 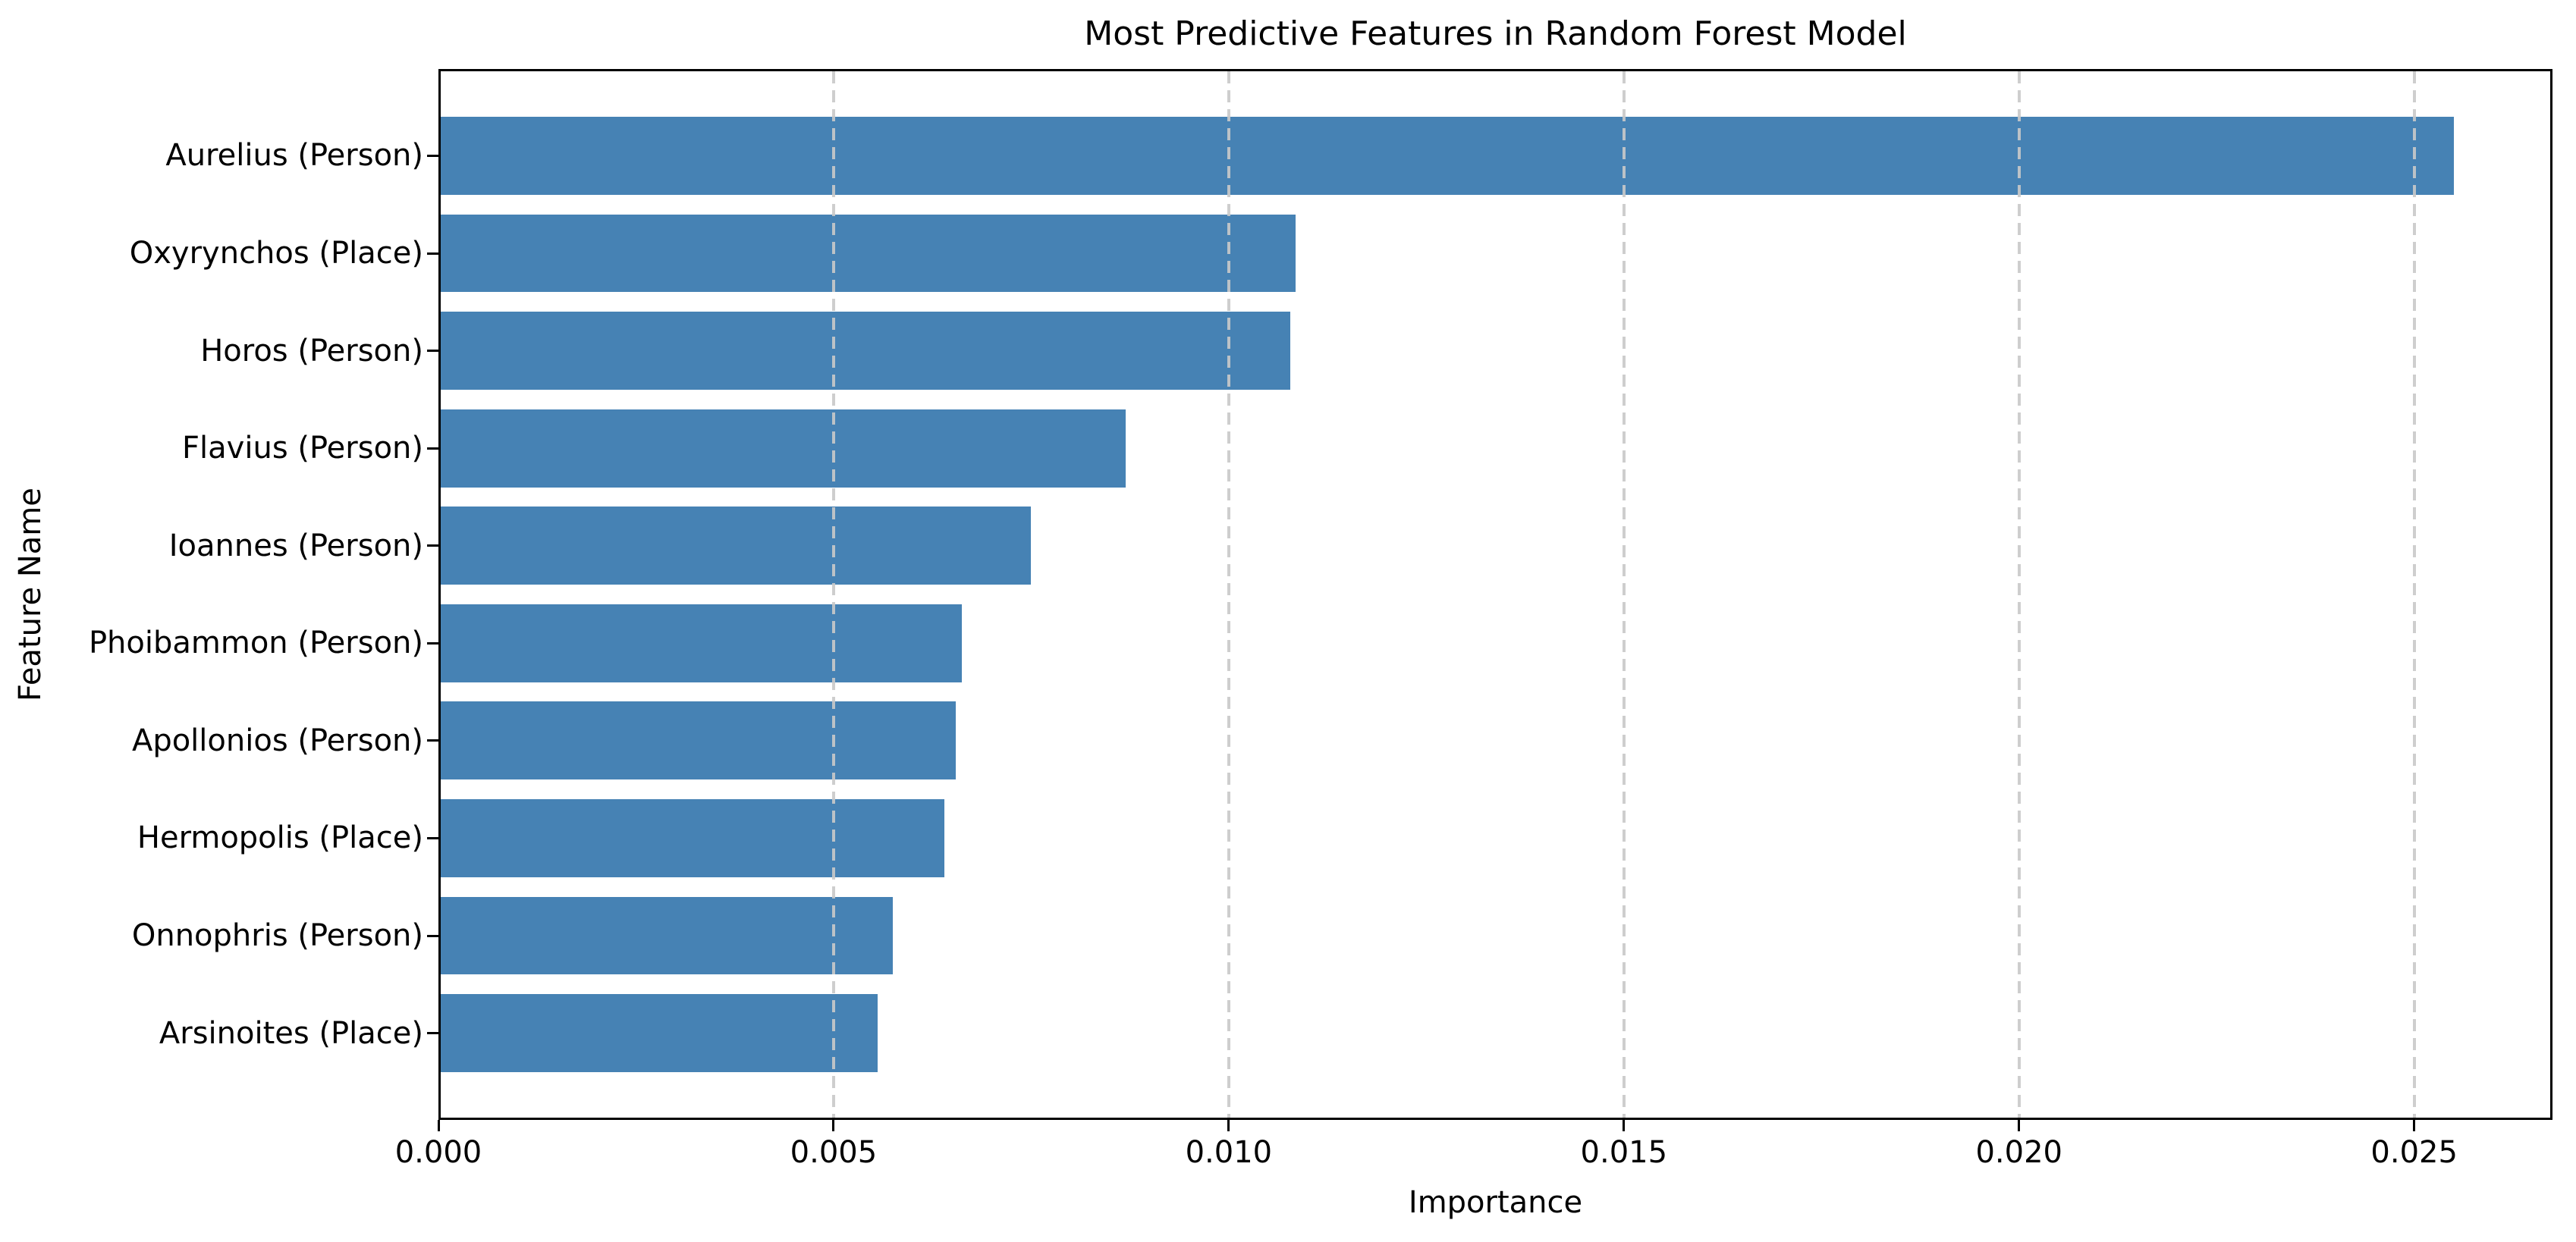 What do you see at coordinates (276, 253) in the screenshot?
I see `y-tick-label: Oxyrynchos (Place)` at bounding box center [276, 253].